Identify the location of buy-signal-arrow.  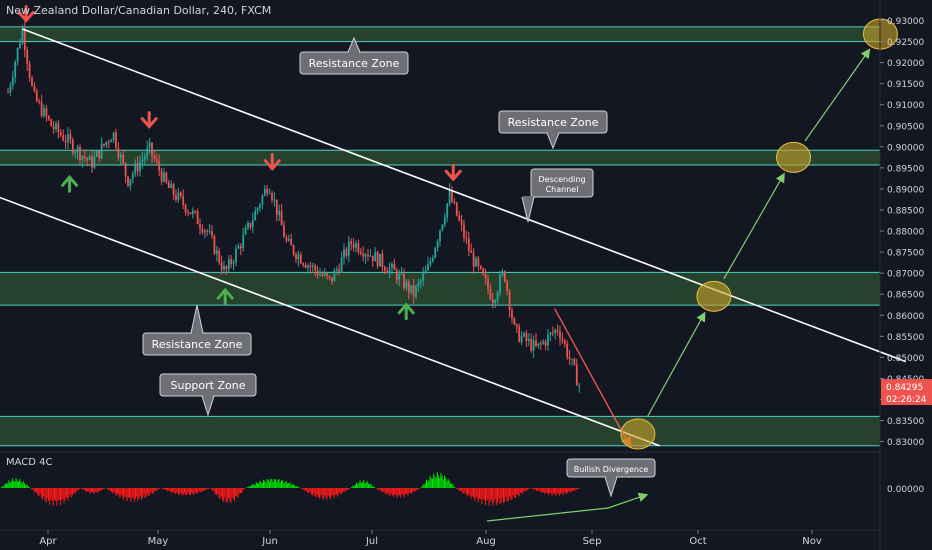
(70, 183).